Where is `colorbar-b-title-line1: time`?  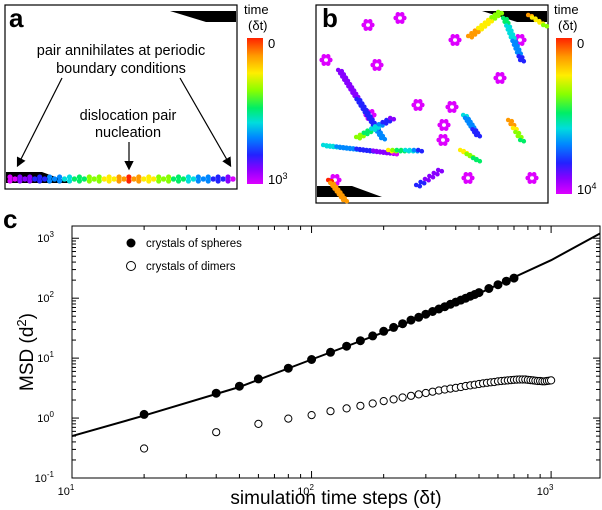 colorbar-b-title-line1: time is located at coordinates (566, 9).